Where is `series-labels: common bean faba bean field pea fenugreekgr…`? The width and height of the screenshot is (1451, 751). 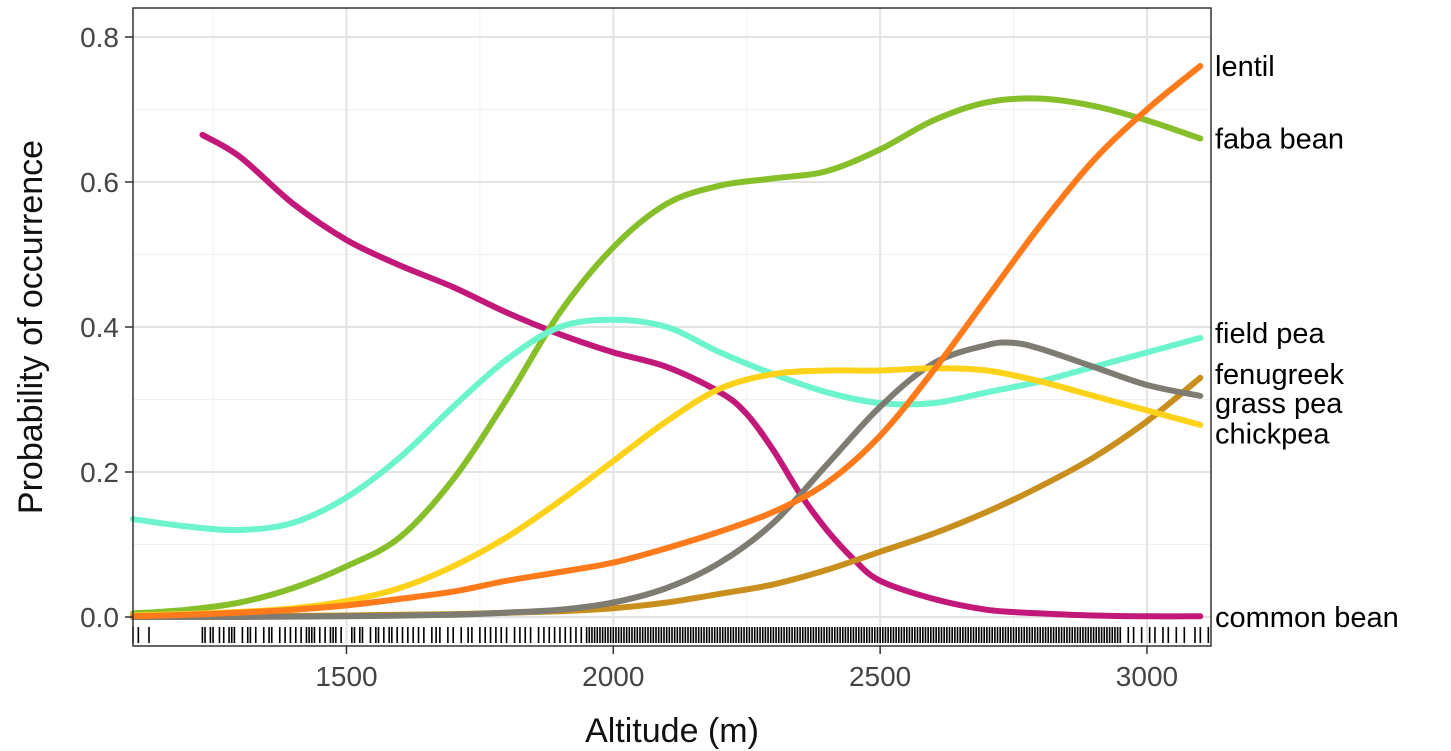 series-labels: common bean faba bean field pea fenugreekgr… is located at coordinates (1307, 342).